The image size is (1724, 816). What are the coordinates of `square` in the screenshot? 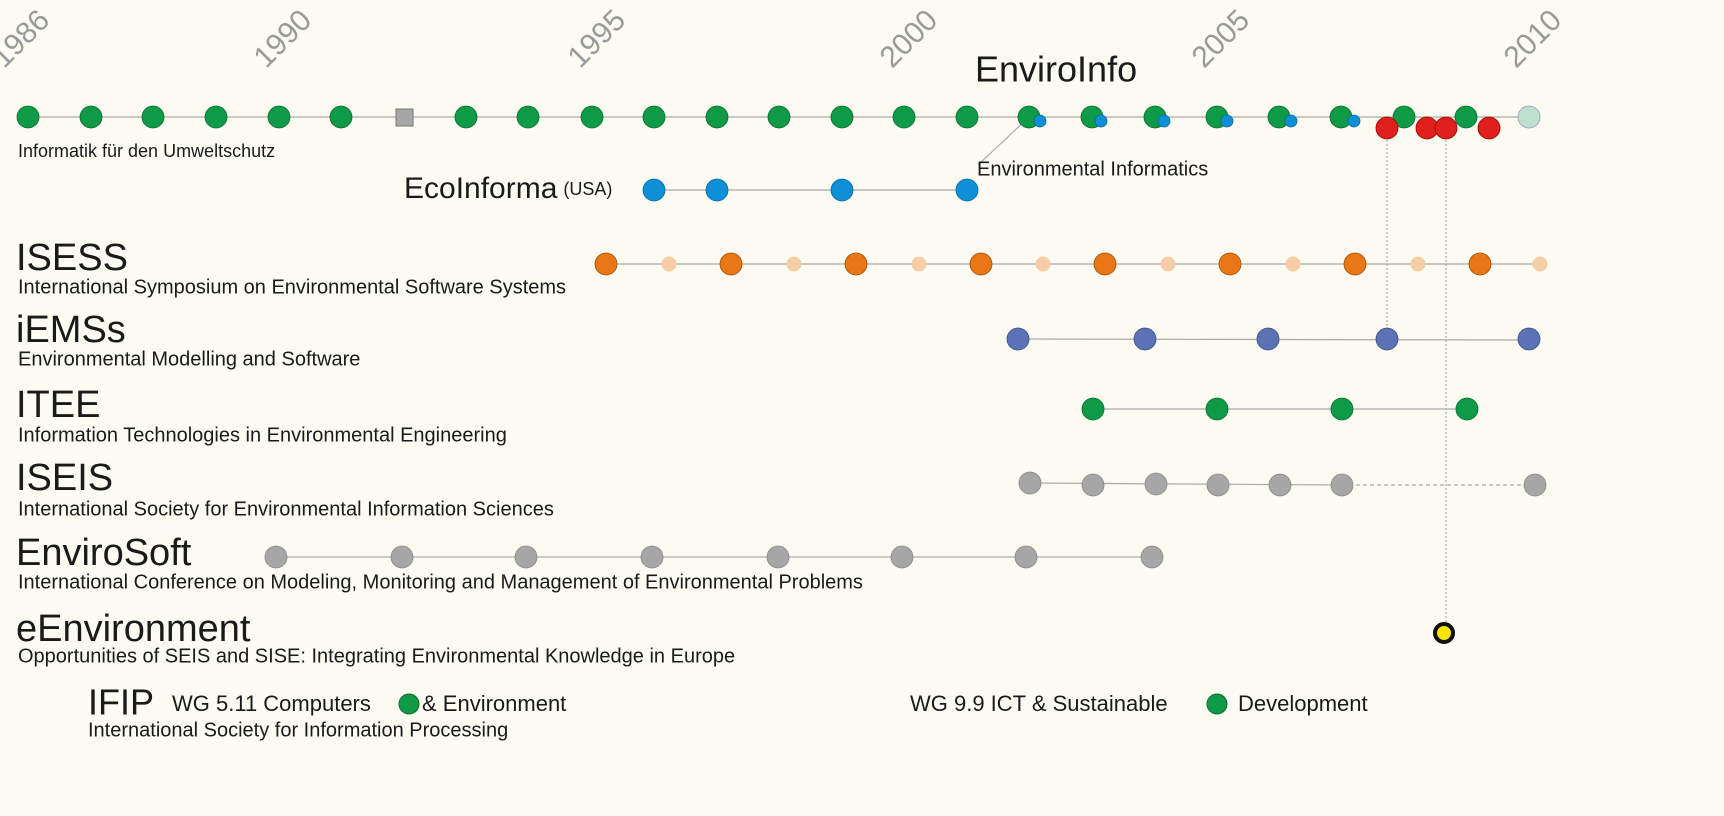 It's located at (404, 117).